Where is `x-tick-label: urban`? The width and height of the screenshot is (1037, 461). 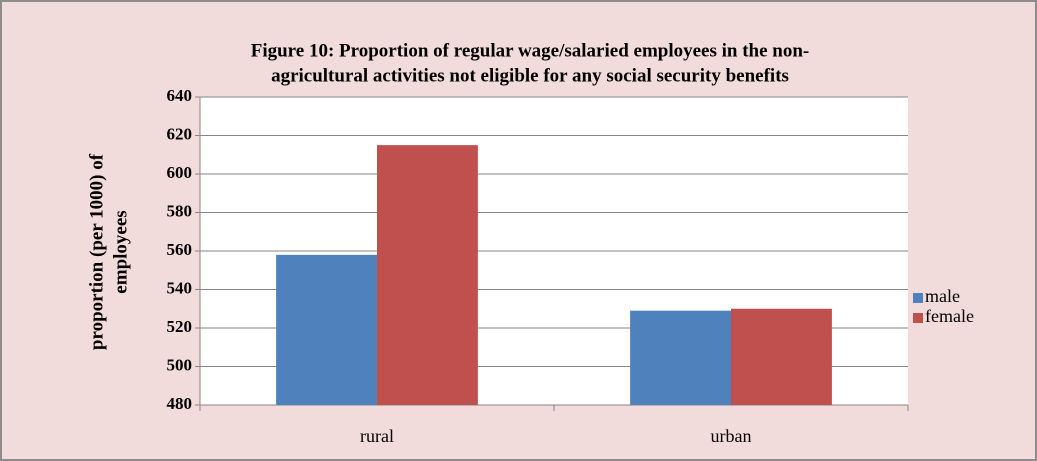 x-tick-label: urban is located at coordinates (731, 436).